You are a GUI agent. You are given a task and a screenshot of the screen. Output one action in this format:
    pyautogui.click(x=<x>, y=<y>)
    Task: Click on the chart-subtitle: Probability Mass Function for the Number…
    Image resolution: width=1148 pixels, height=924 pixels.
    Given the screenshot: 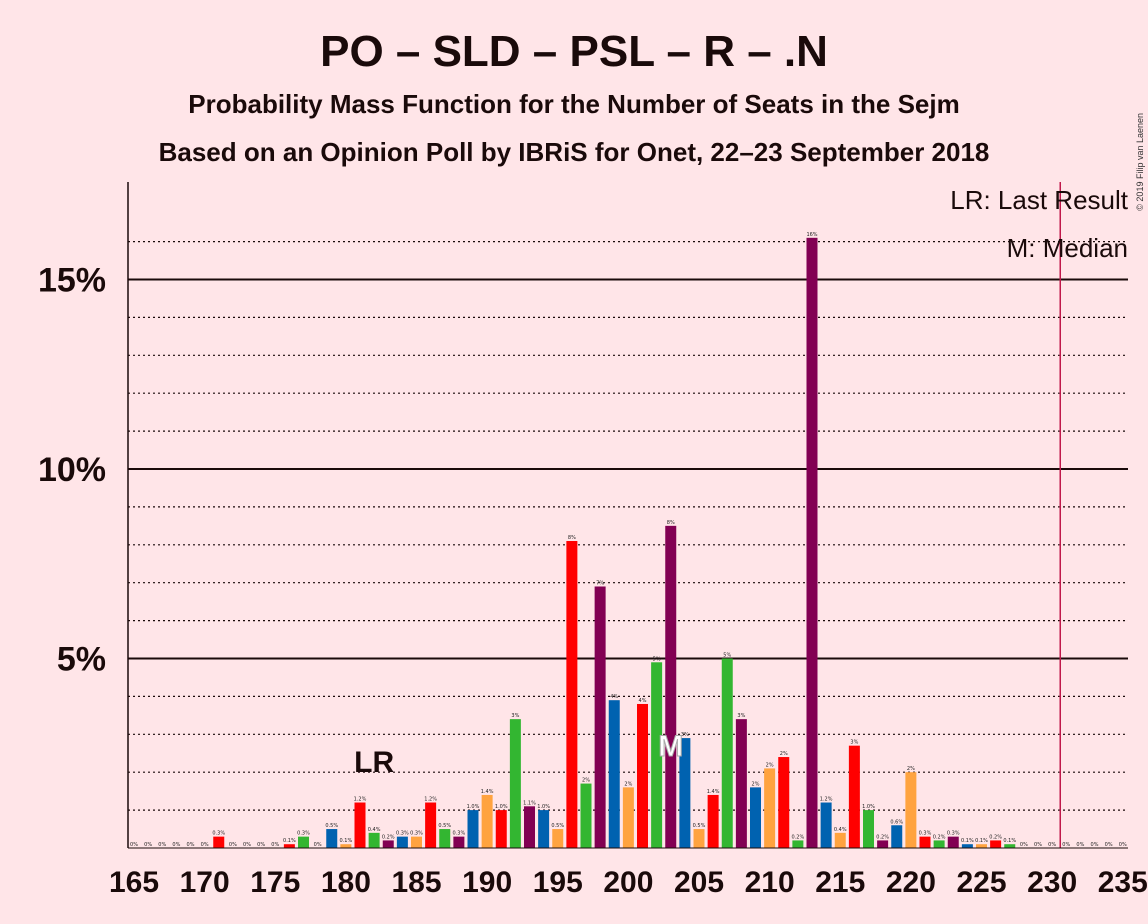 What is the action you would take?
    pyautogui.click(x=573, y=104)
    